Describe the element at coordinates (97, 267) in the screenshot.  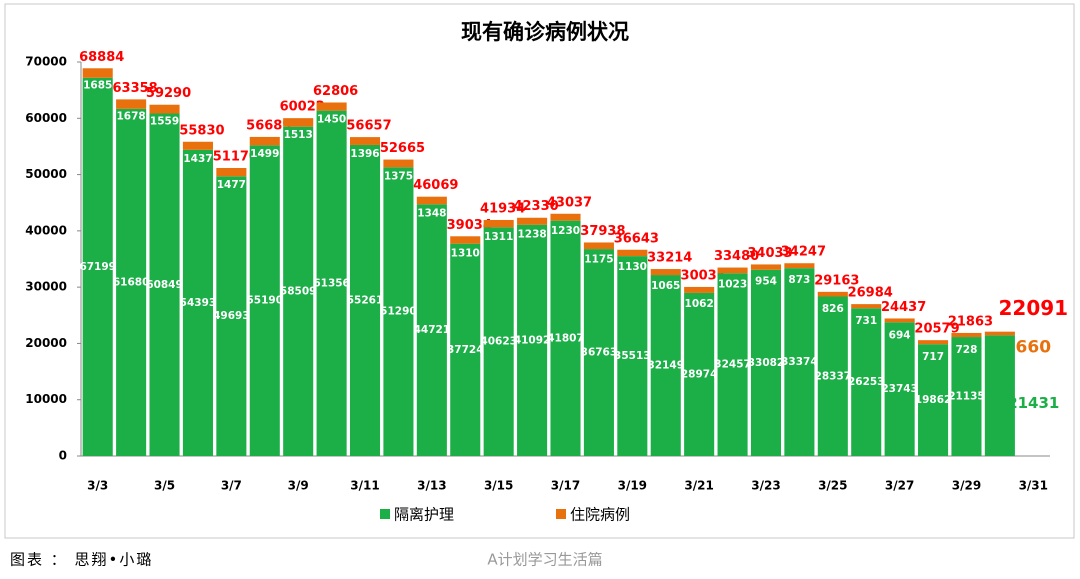
I see `value-label: 67199` at that location.